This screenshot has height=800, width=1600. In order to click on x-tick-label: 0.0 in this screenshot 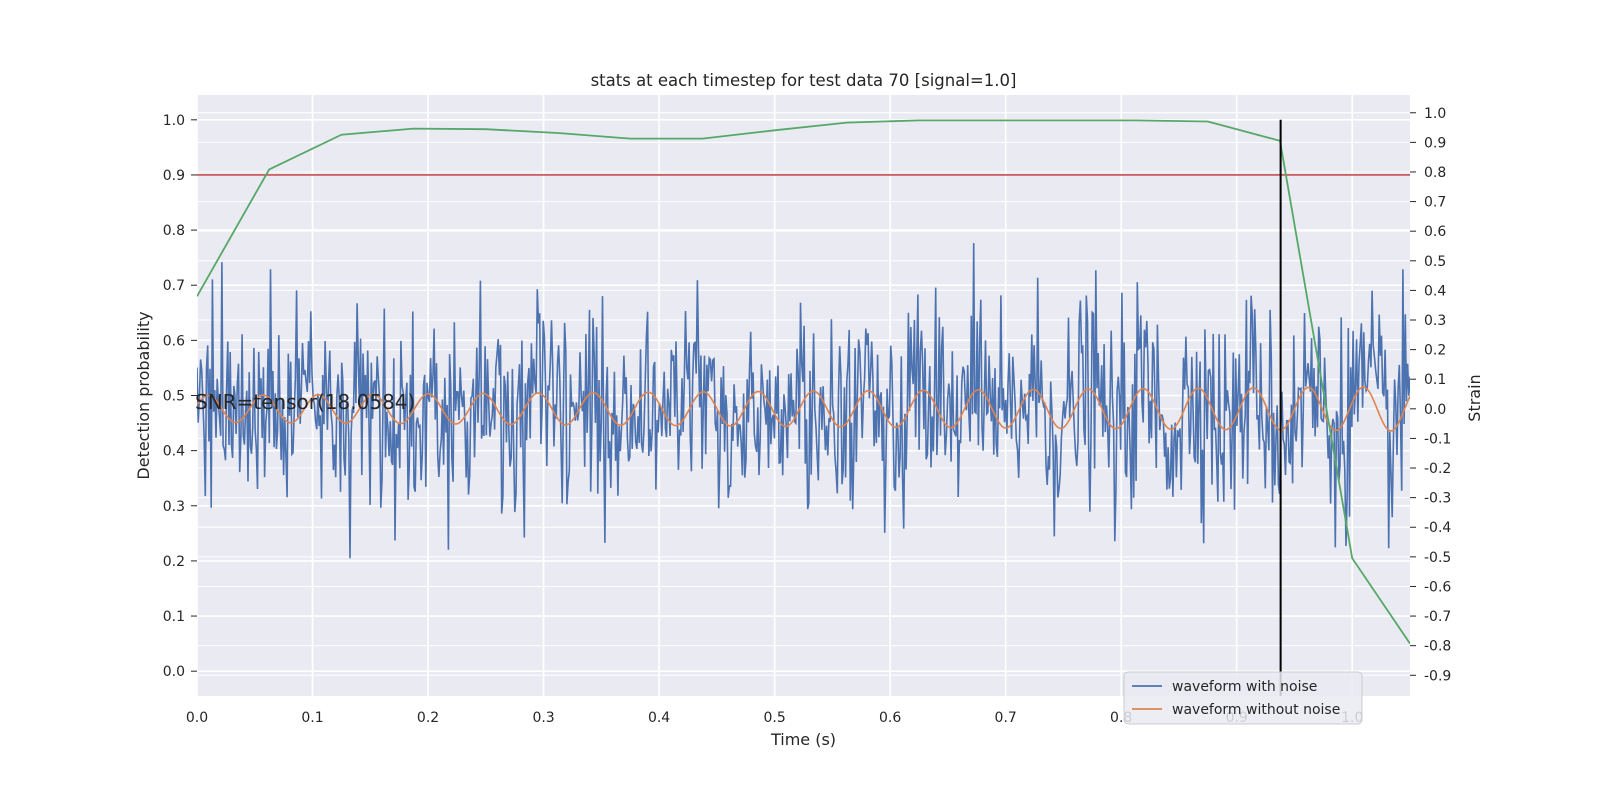, I will do `click(197, 718)`.